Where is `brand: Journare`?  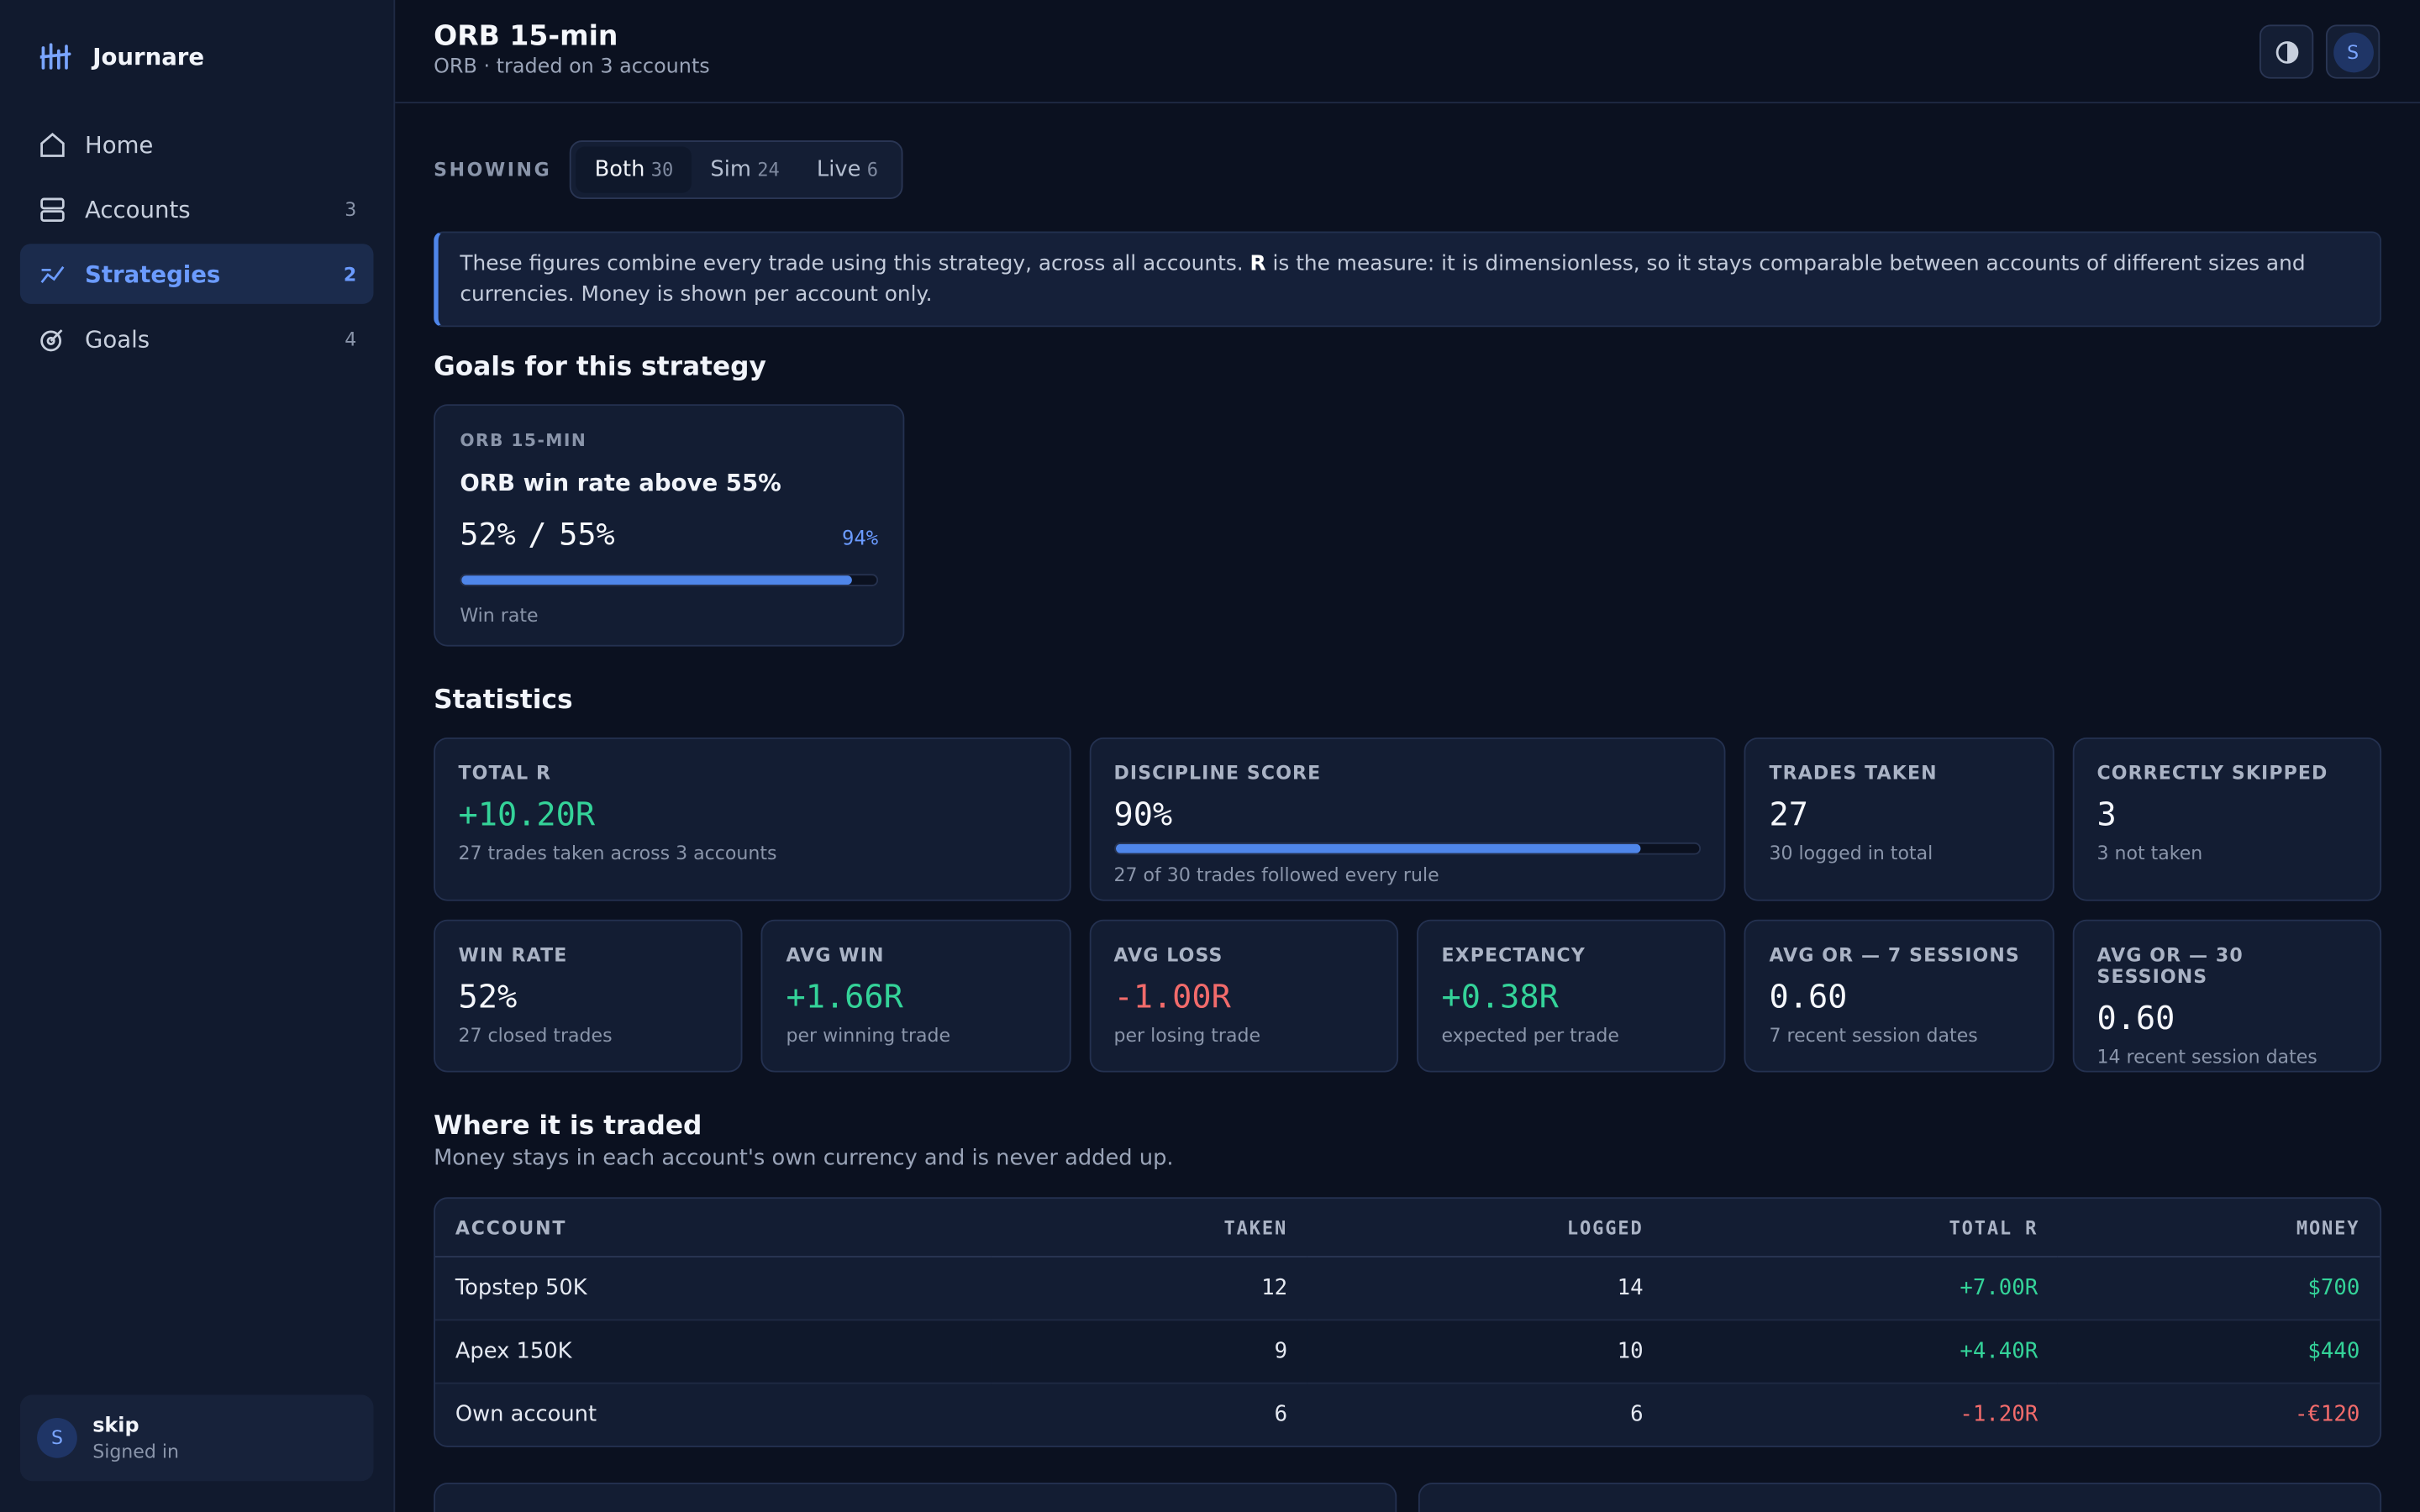
brand: Journare is located at coordinates (122, 57).